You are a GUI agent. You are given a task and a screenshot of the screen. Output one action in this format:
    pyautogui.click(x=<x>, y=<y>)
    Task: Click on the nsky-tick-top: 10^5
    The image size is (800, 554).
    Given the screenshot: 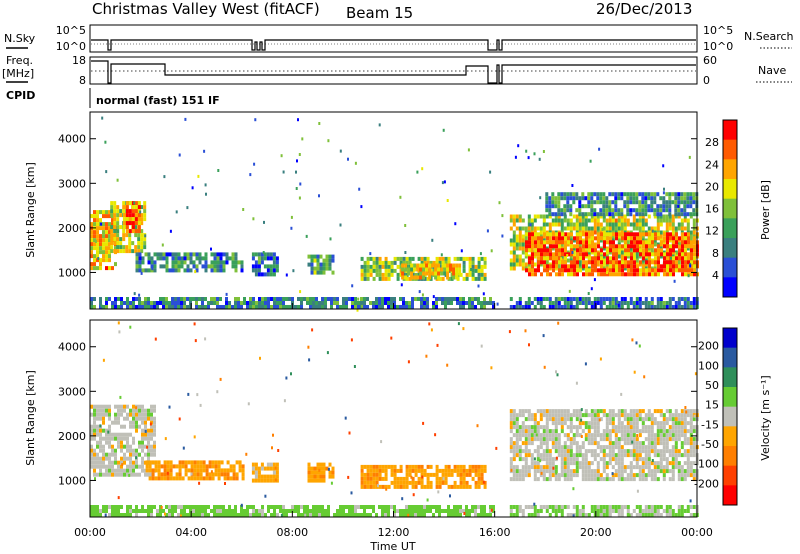 What is the action you would take?
    pyautogui.click(x=71, y=30)
    